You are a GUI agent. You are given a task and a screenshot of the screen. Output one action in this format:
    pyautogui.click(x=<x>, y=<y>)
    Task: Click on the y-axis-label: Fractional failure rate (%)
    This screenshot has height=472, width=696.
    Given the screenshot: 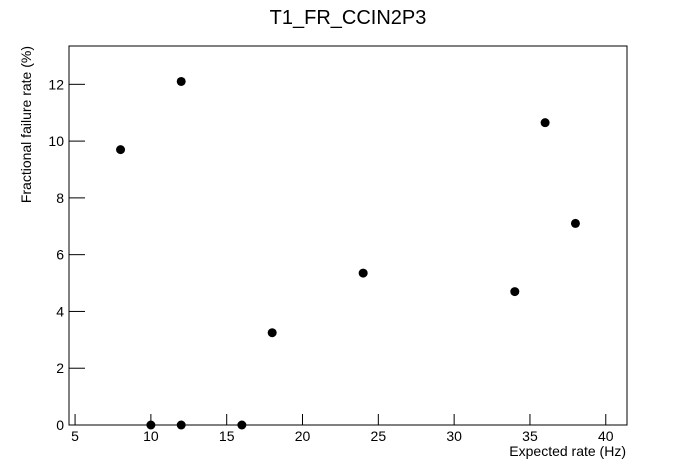 What is the action you would take?
    pyautogui.click(x=26, y=124)
    